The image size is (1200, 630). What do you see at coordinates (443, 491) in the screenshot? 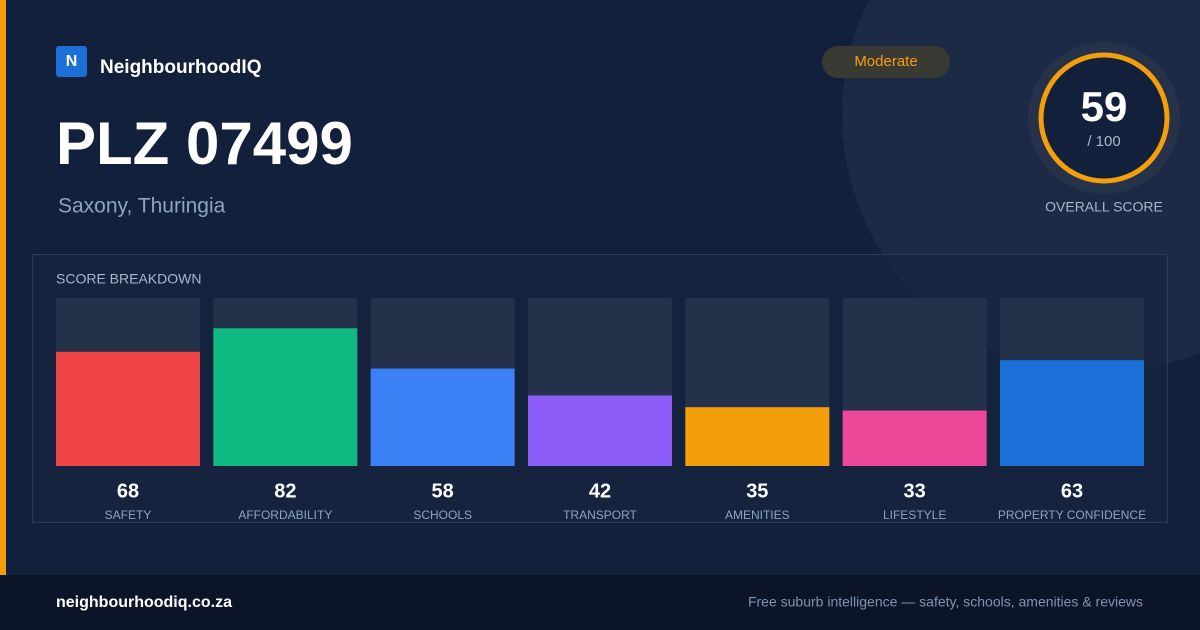
I see `value-label: 58` at bounding box center [443, 491].